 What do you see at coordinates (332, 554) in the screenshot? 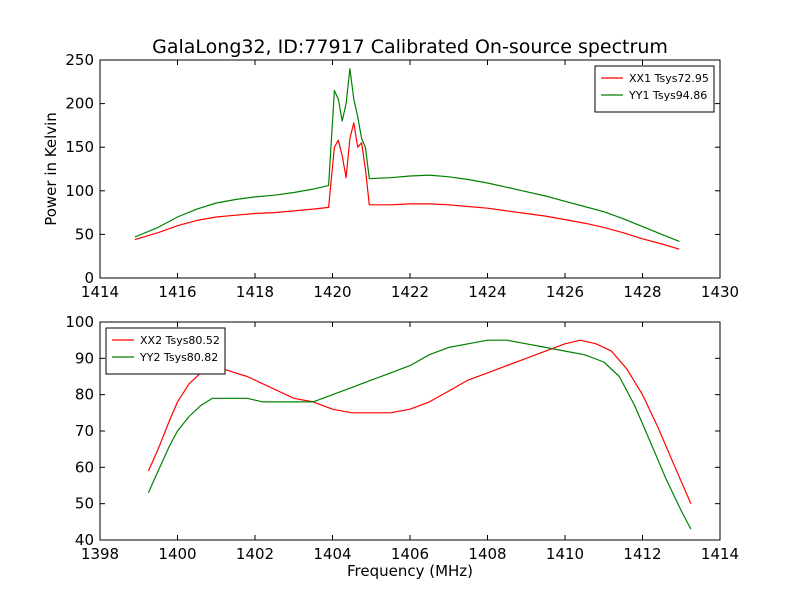
I see `x-tick-label: 1404` at bounding box center [332, 554].